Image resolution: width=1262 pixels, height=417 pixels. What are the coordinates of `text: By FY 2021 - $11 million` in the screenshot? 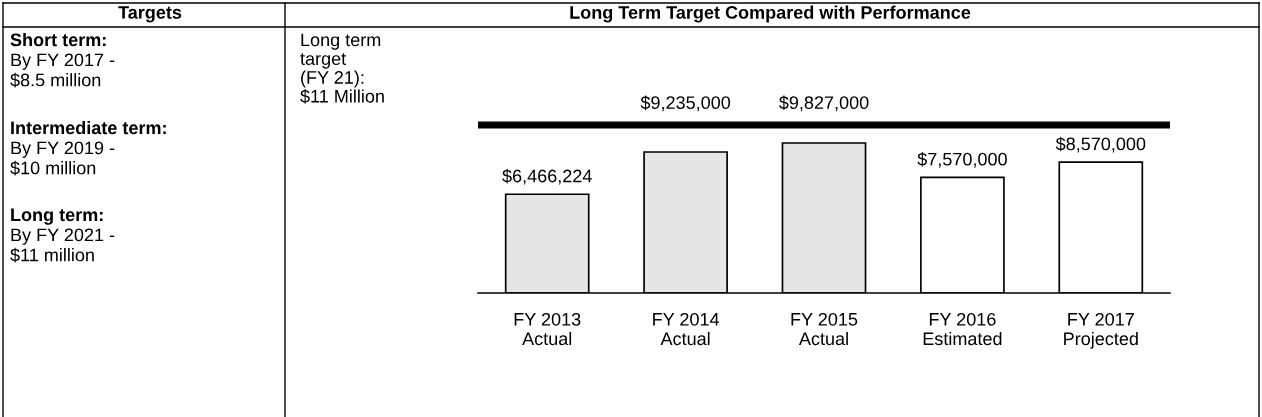 It's located at (62, 245).